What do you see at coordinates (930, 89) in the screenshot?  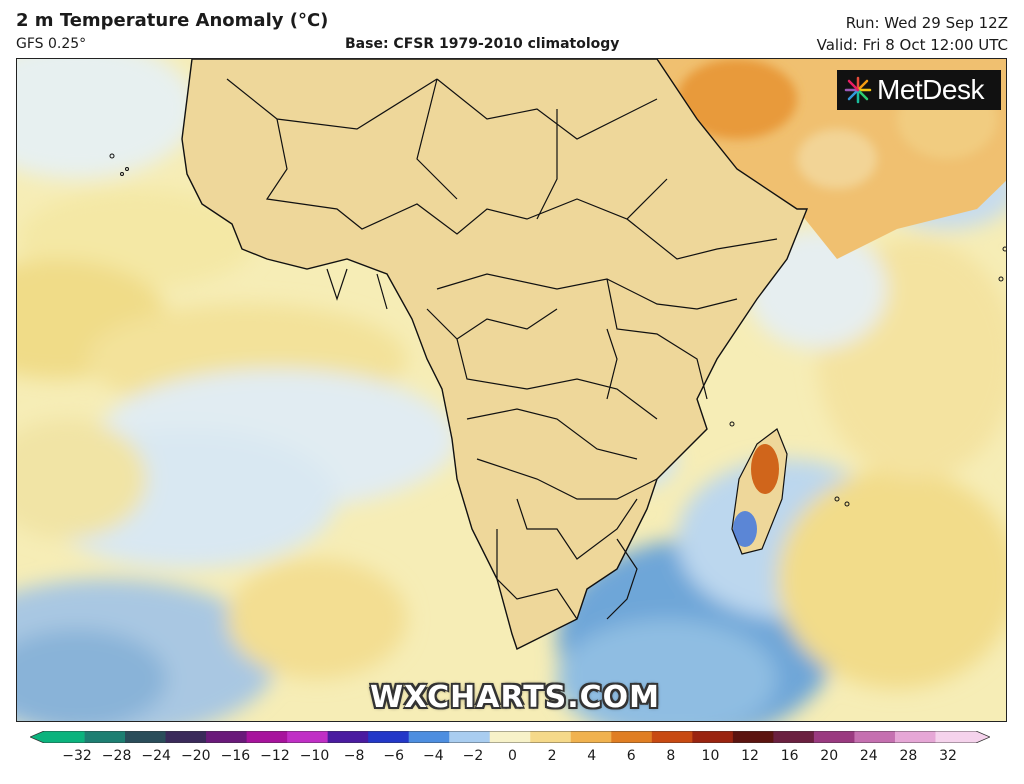 I see `metdesk-logo-text: MetDesk` at bounding box center [930, 89].